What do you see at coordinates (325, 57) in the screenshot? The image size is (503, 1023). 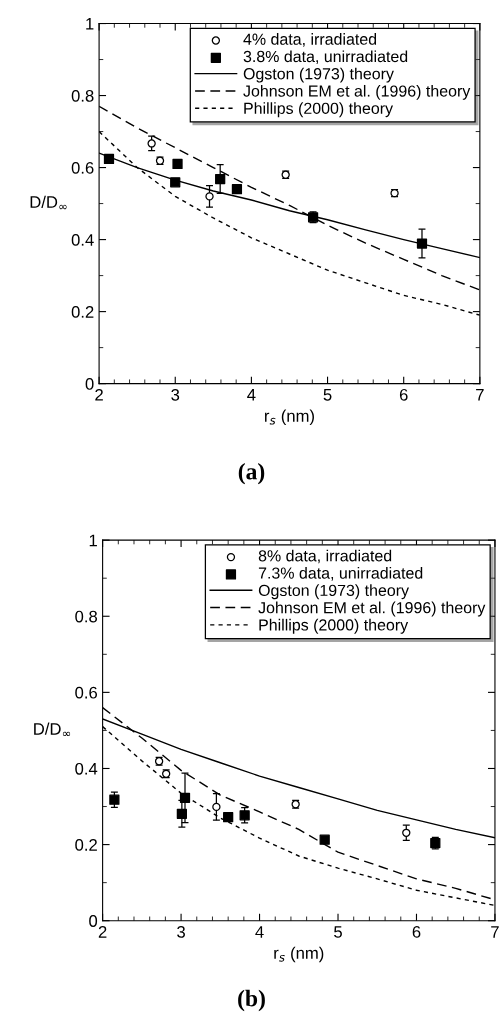 I see `legend-label: 3.8% data, unirradiated` at bounding box center [325, 57].